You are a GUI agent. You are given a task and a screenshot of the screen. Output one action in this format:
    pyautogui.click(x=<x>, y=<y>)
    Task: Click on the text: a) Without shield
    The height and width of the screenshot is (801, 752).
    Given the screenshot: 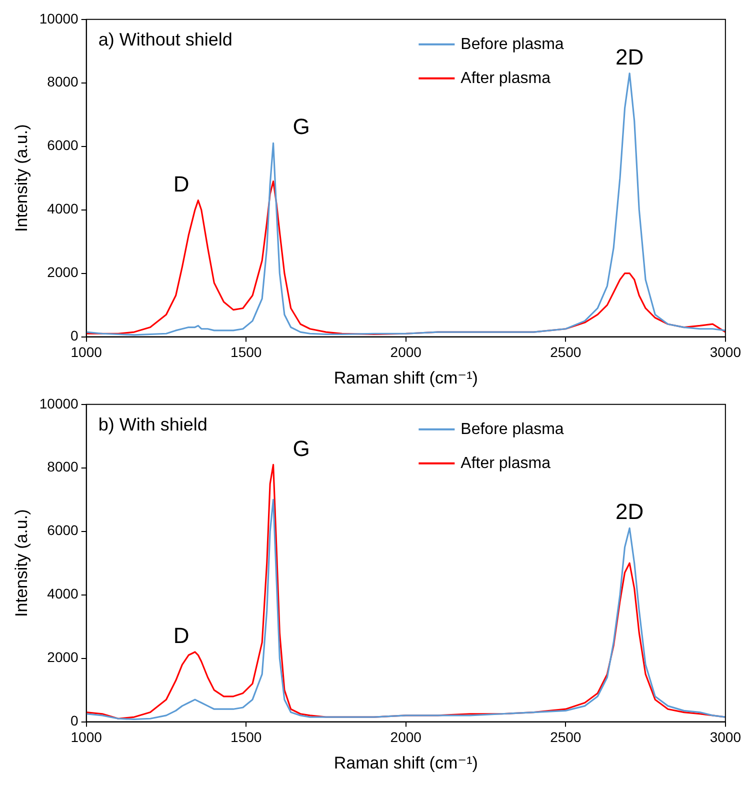 What is the action you would take?
    pyautogui.click(x=165, y=39)
    